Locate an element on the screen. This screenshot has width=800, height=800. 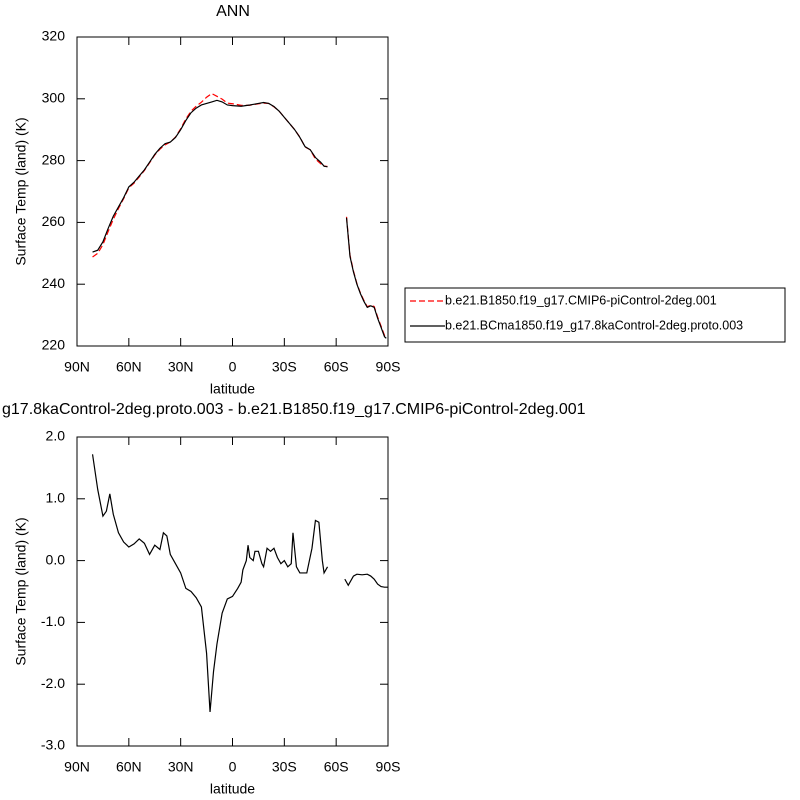
y-tick-label: 320 is located at coordinates (54, 36).